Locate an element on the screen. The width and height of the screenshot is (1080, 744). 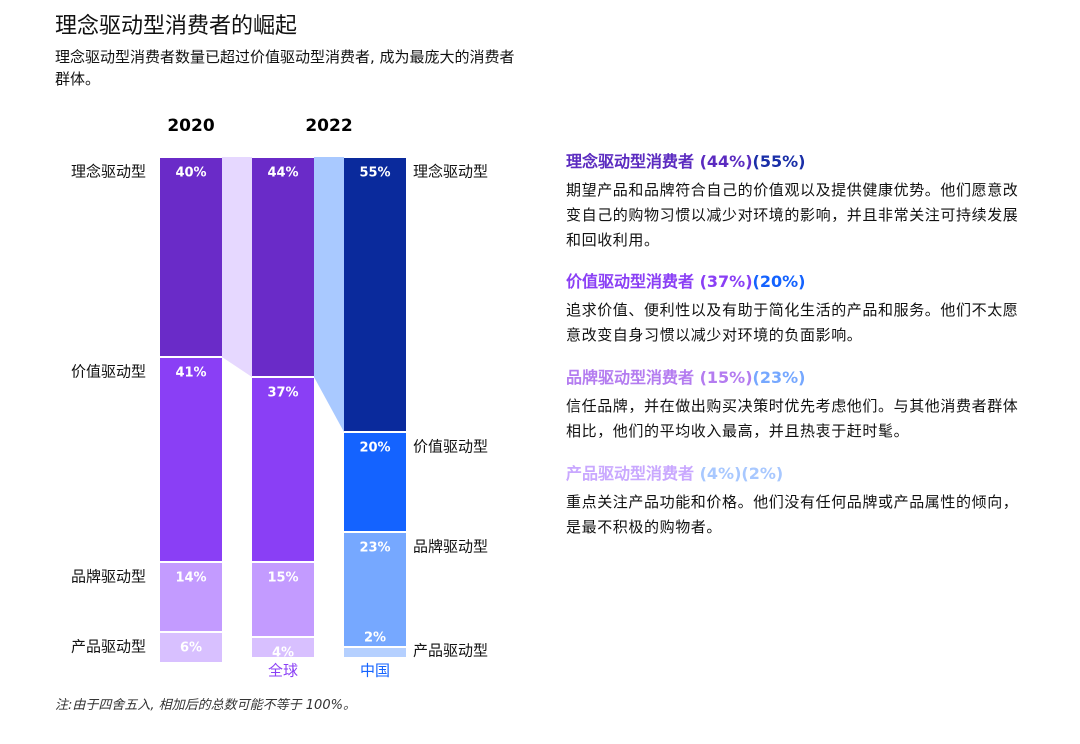
desc-title: 品牌驱动型消费者 is located at coordinates (630, 377).